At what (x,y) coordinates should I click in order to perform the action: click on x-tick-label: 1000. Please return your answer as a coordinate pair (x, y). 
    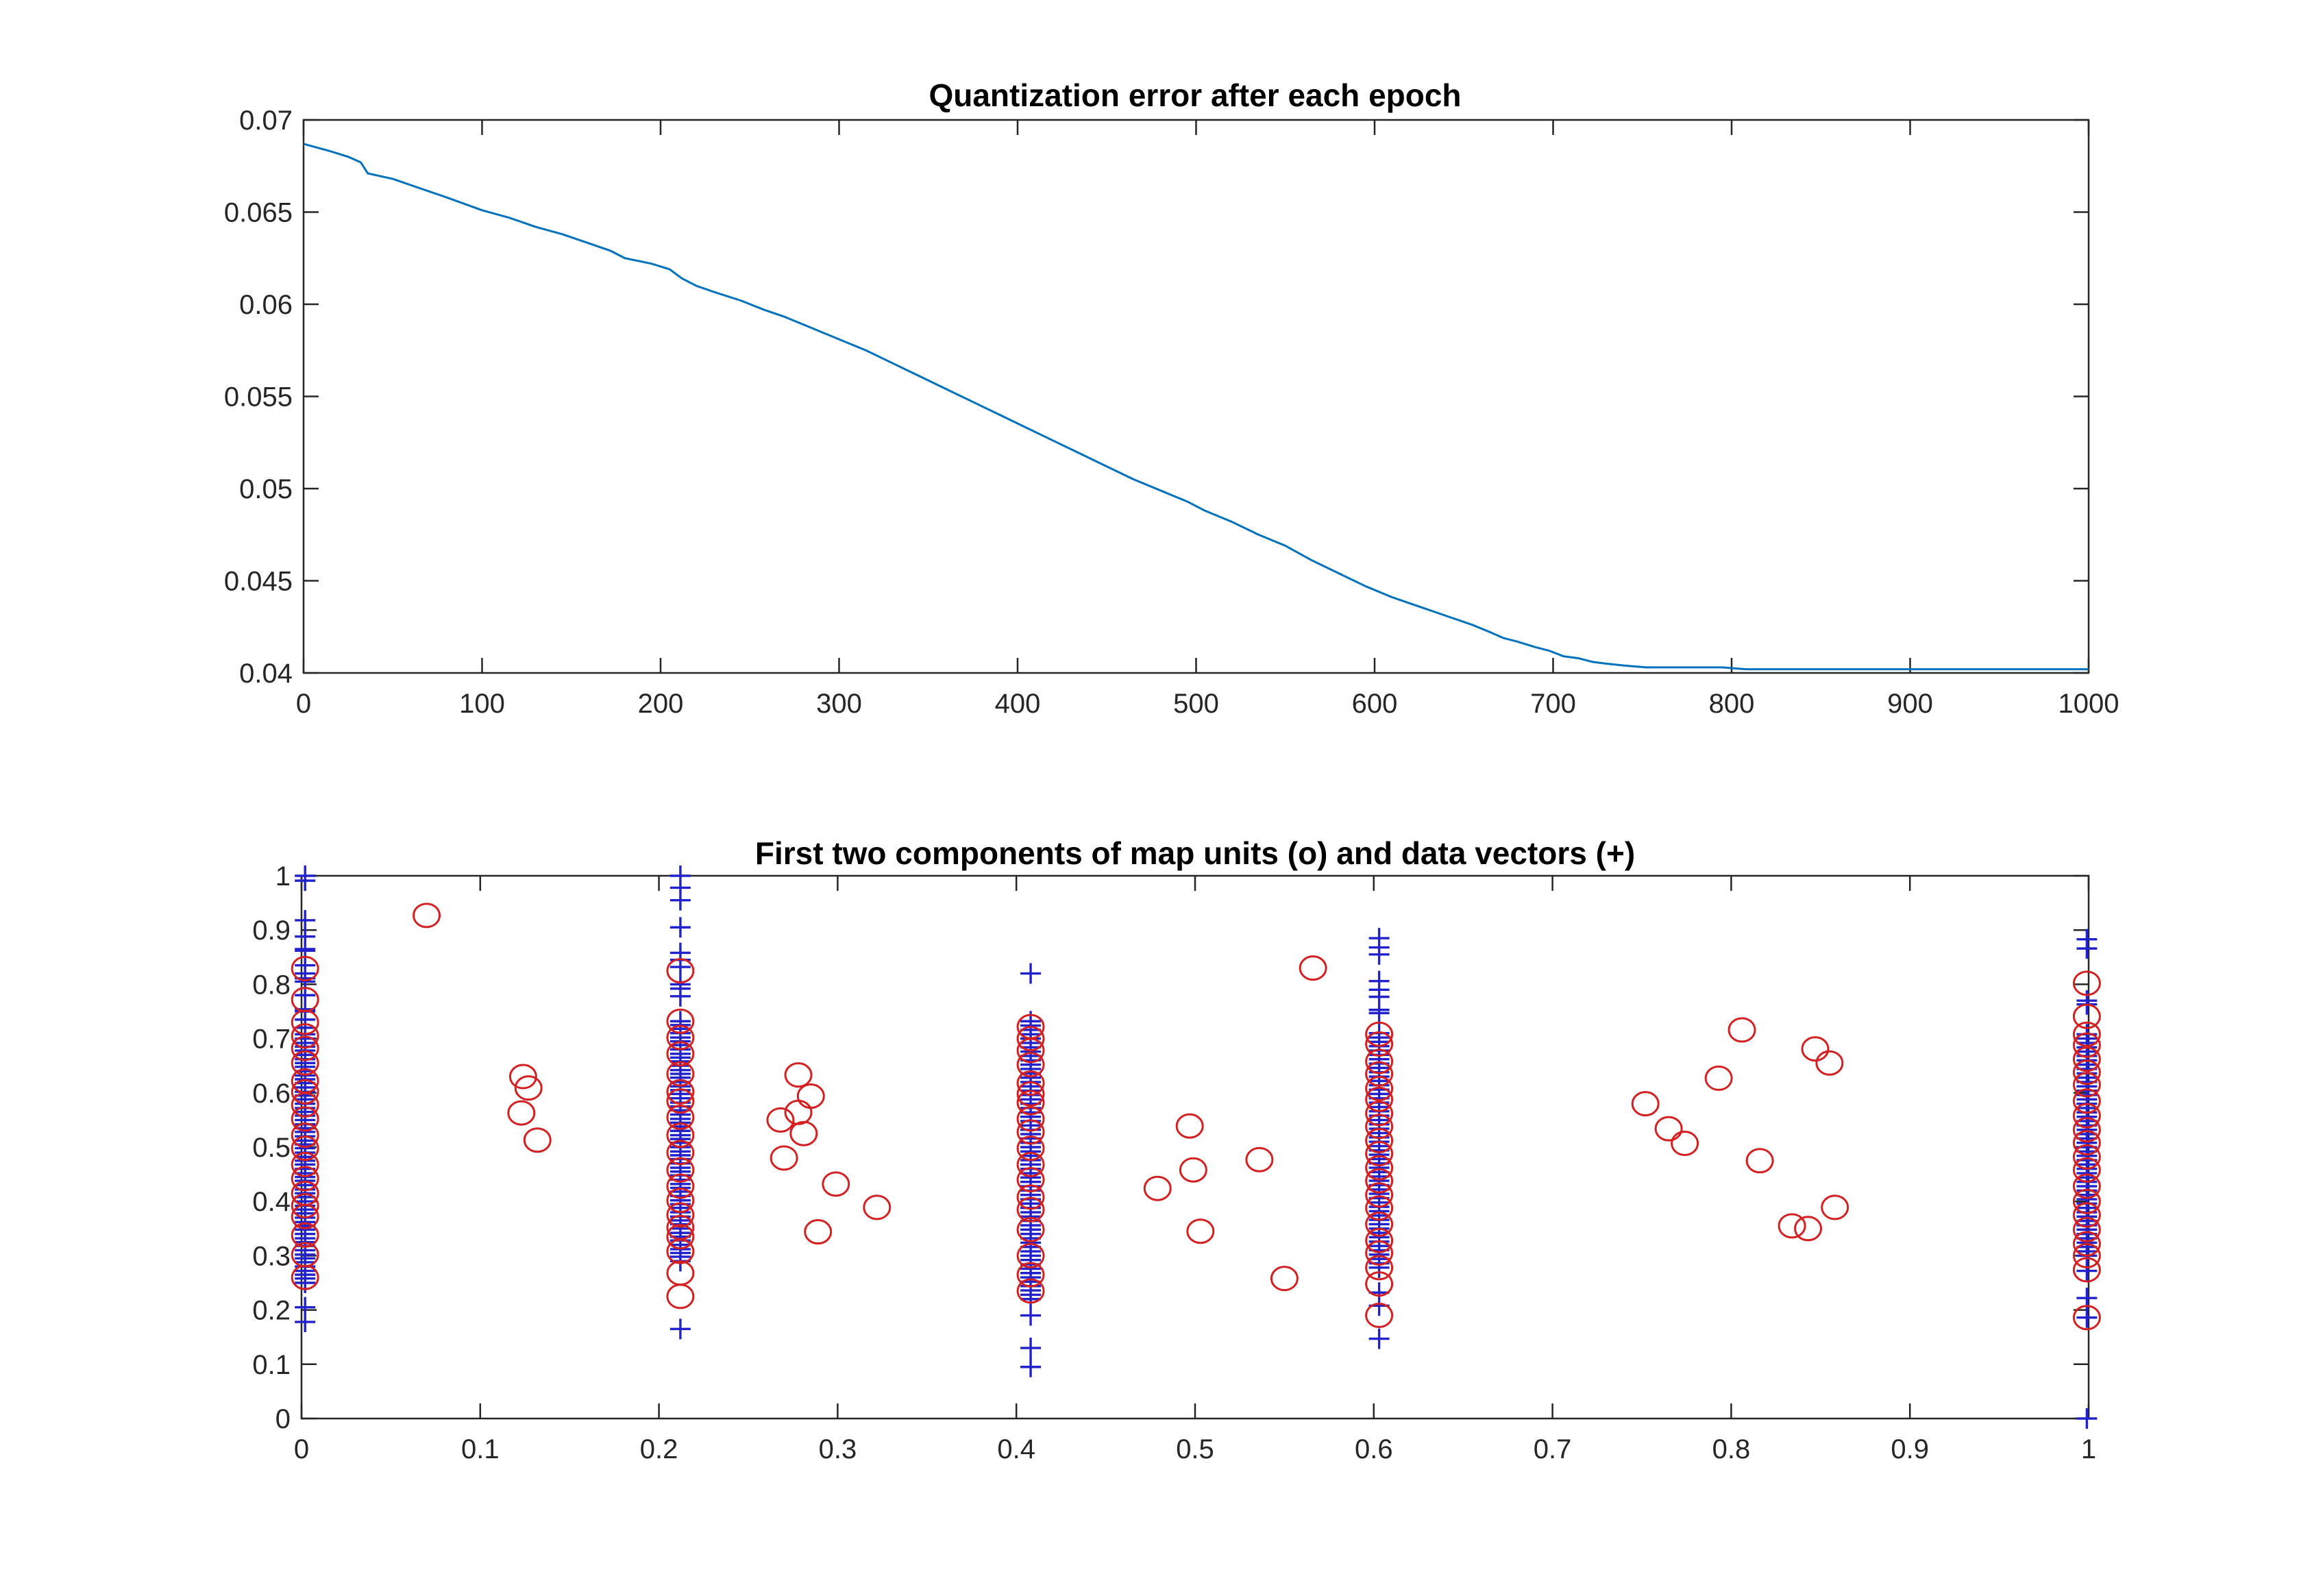
    Looking at the image, I should click on (2088, 704).